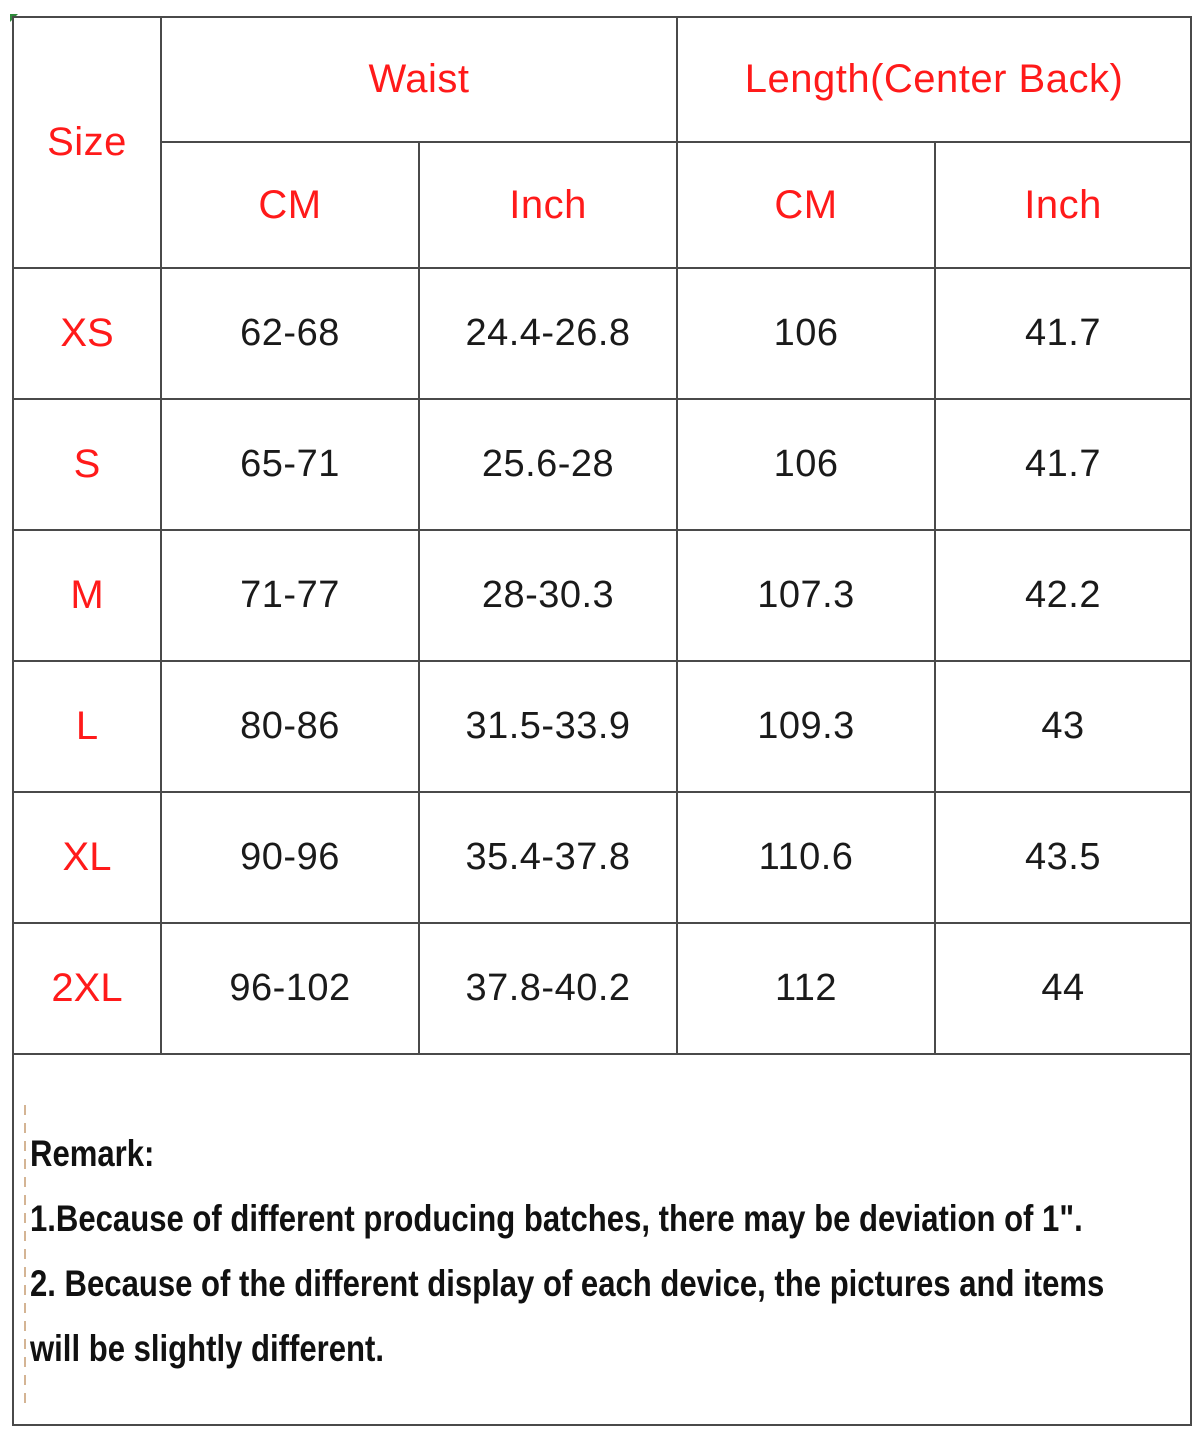  Describe the element at coordinates (806, 595) in the screenshot. I see `length-cm-cell: 107.3` at that location.